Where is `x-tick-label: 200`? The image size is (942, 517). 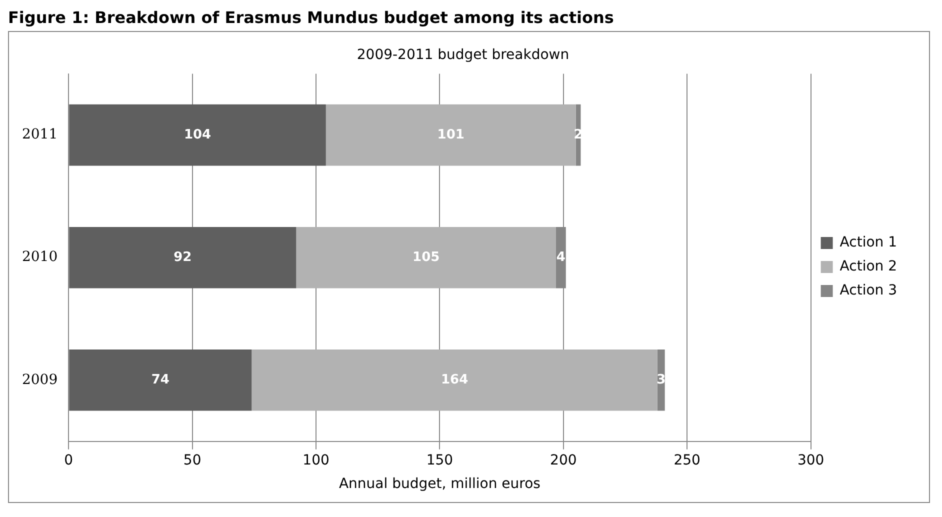
x-tick-label: 200 is located at coordinates (563, 460).